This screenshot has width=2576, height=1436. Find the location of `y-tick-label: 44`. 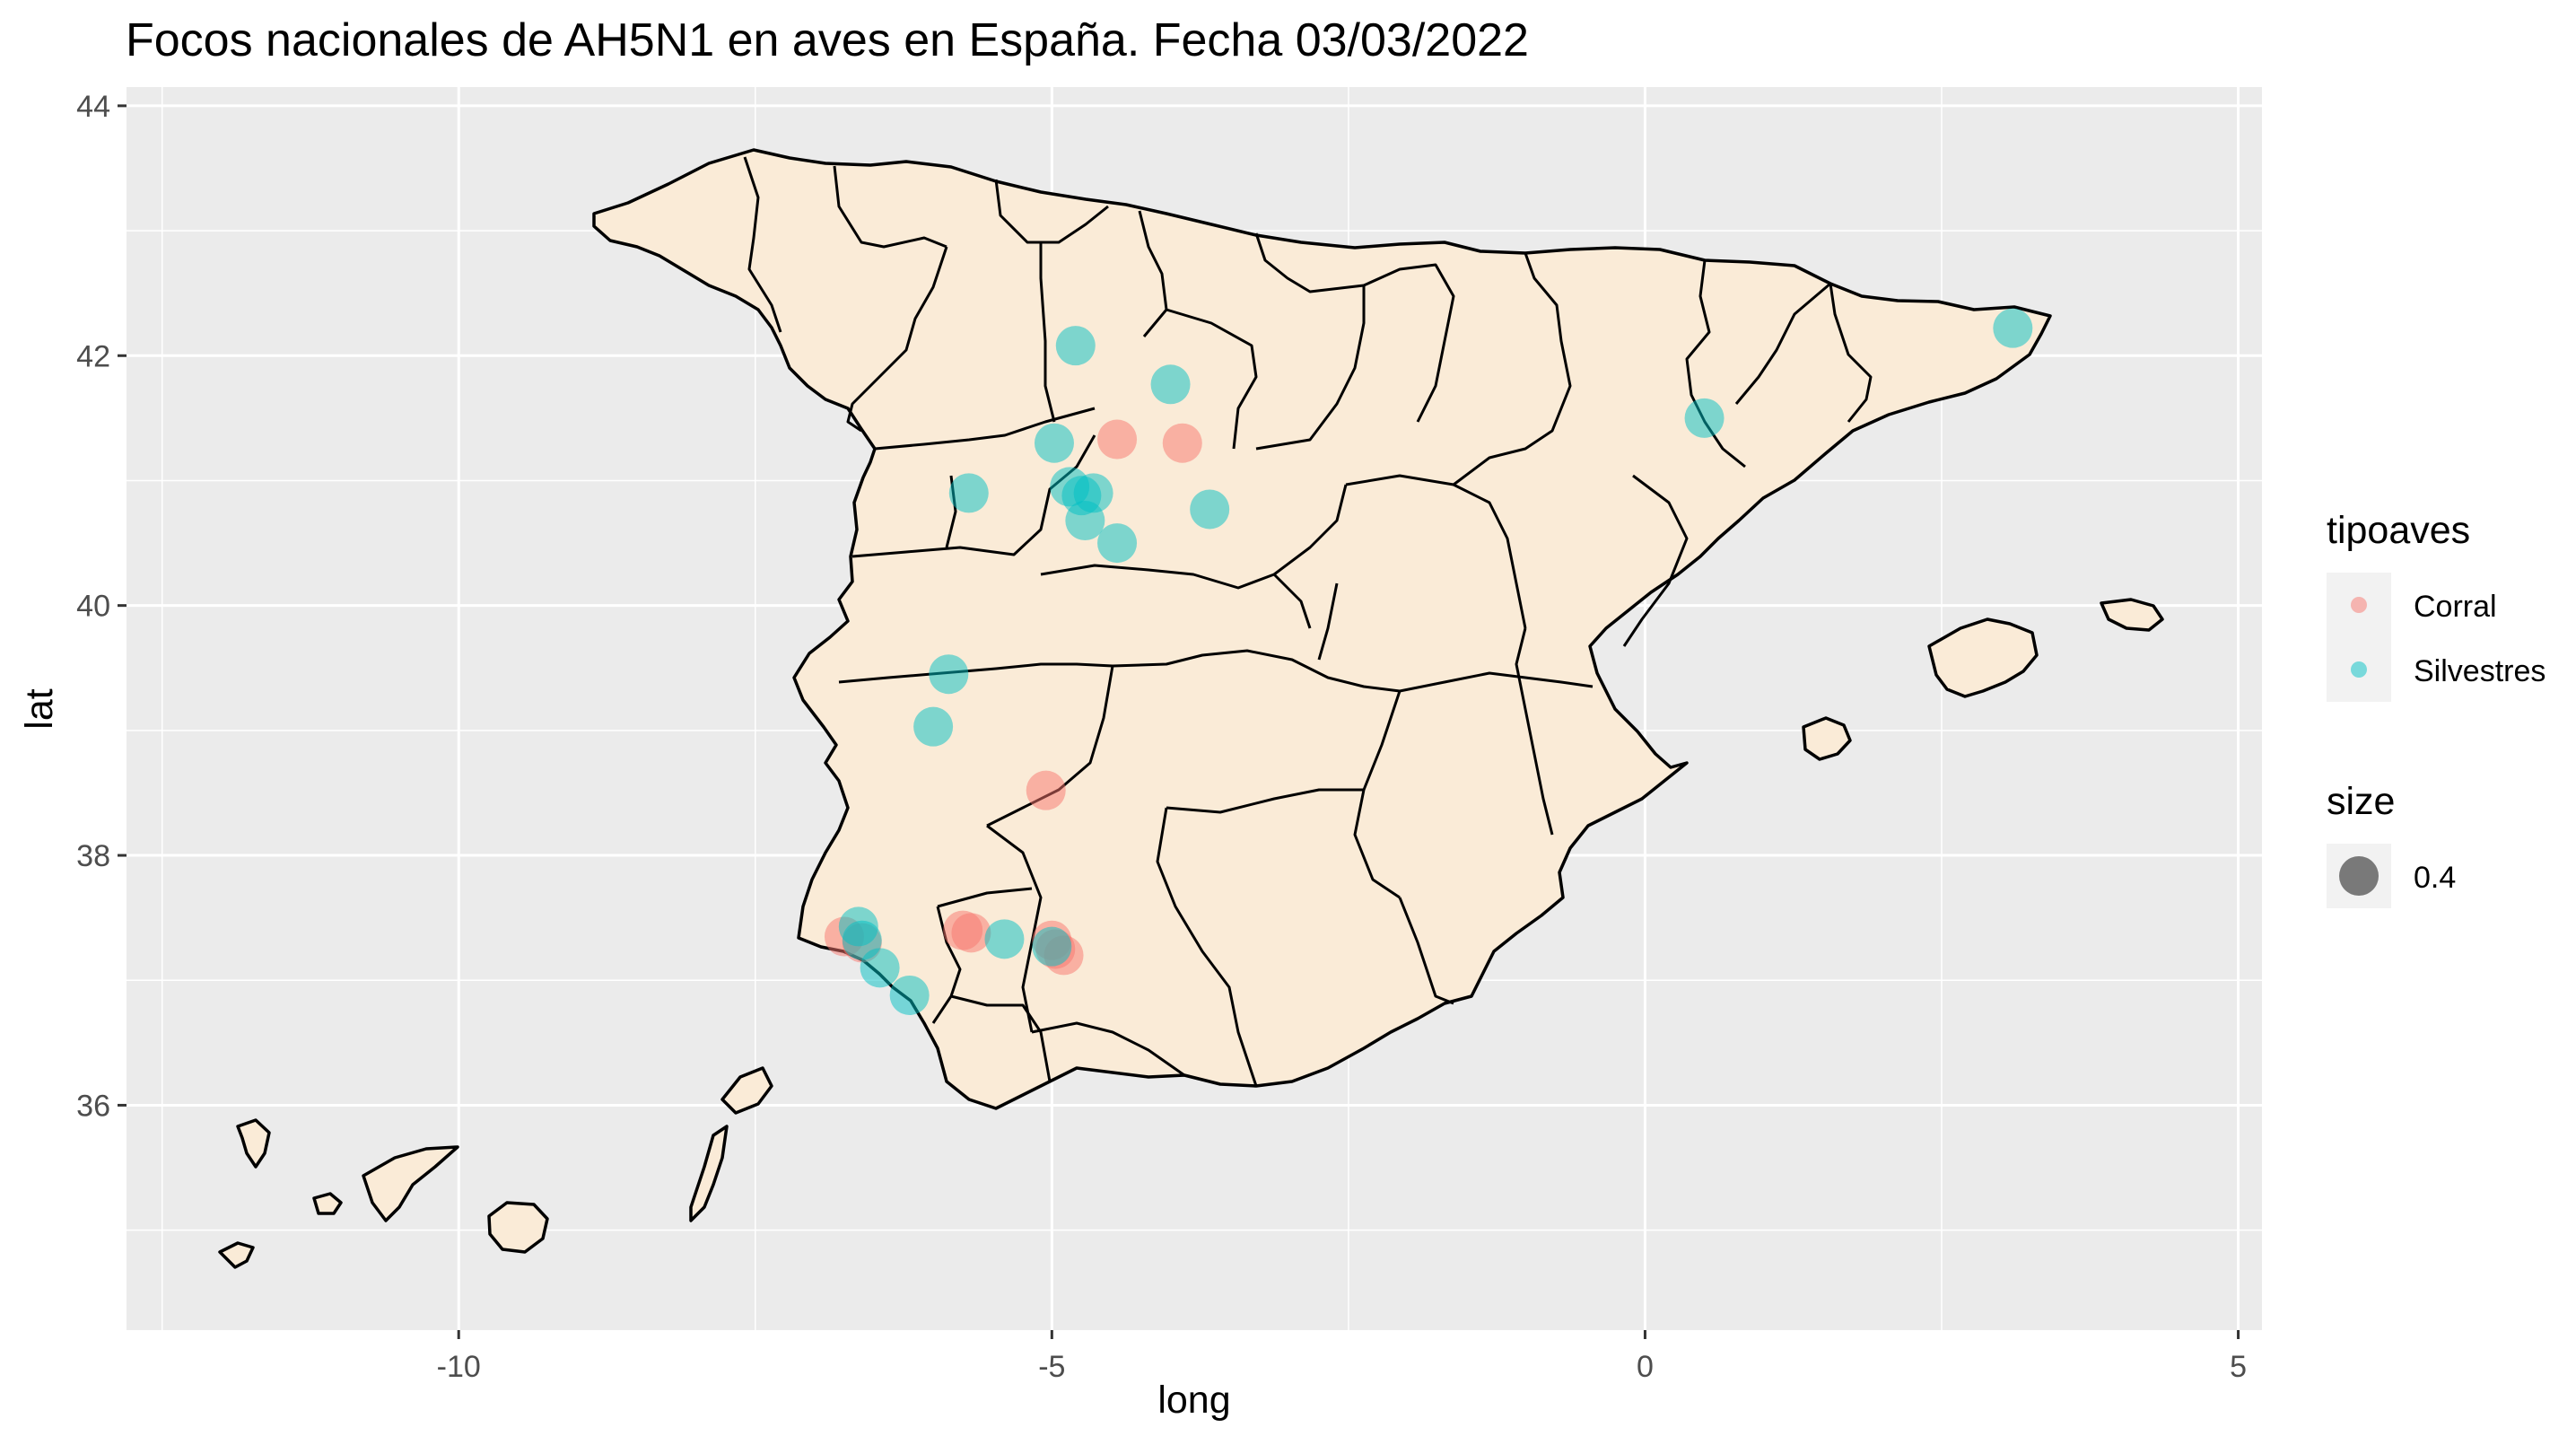

y-tick-label: 44 is located at coordinates (93, 107).